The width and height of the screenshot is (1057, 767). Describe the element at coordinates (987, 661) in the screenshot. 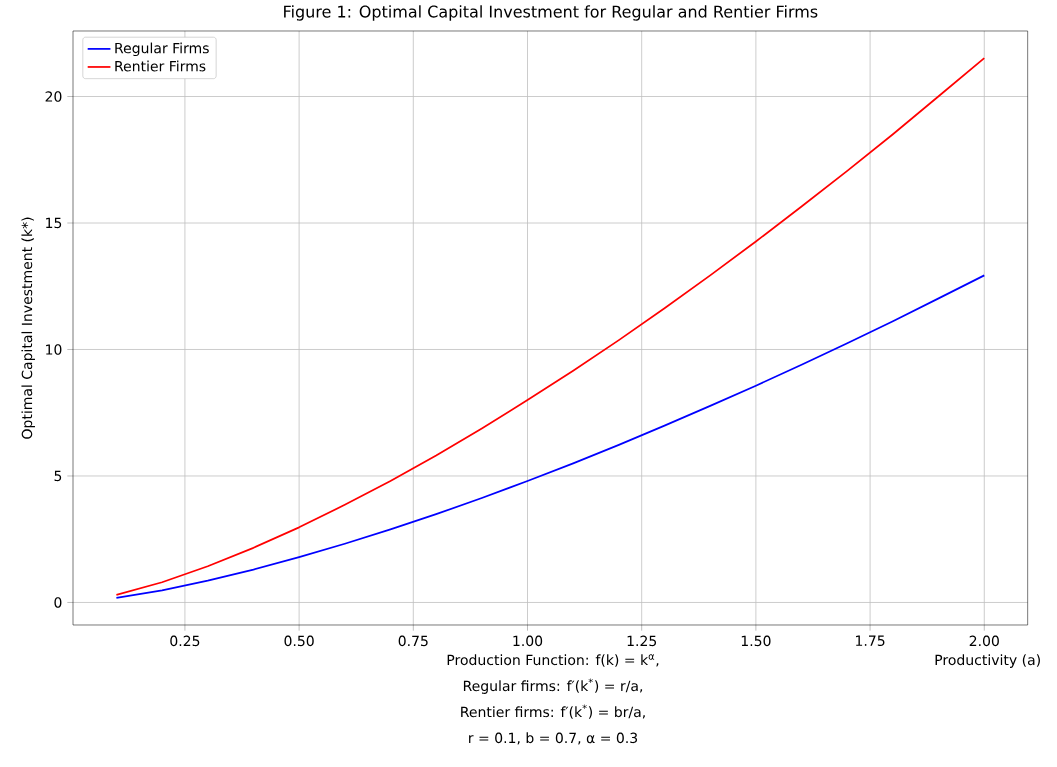

I see `x-axis-title: Productivity (a)` at that location.